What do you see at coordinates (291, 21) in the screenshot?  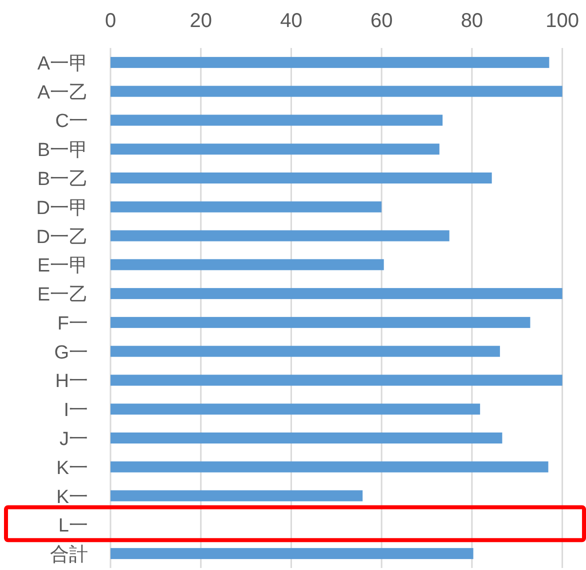 I see `x-tick-label: 40` at bounding box center [291, 21].